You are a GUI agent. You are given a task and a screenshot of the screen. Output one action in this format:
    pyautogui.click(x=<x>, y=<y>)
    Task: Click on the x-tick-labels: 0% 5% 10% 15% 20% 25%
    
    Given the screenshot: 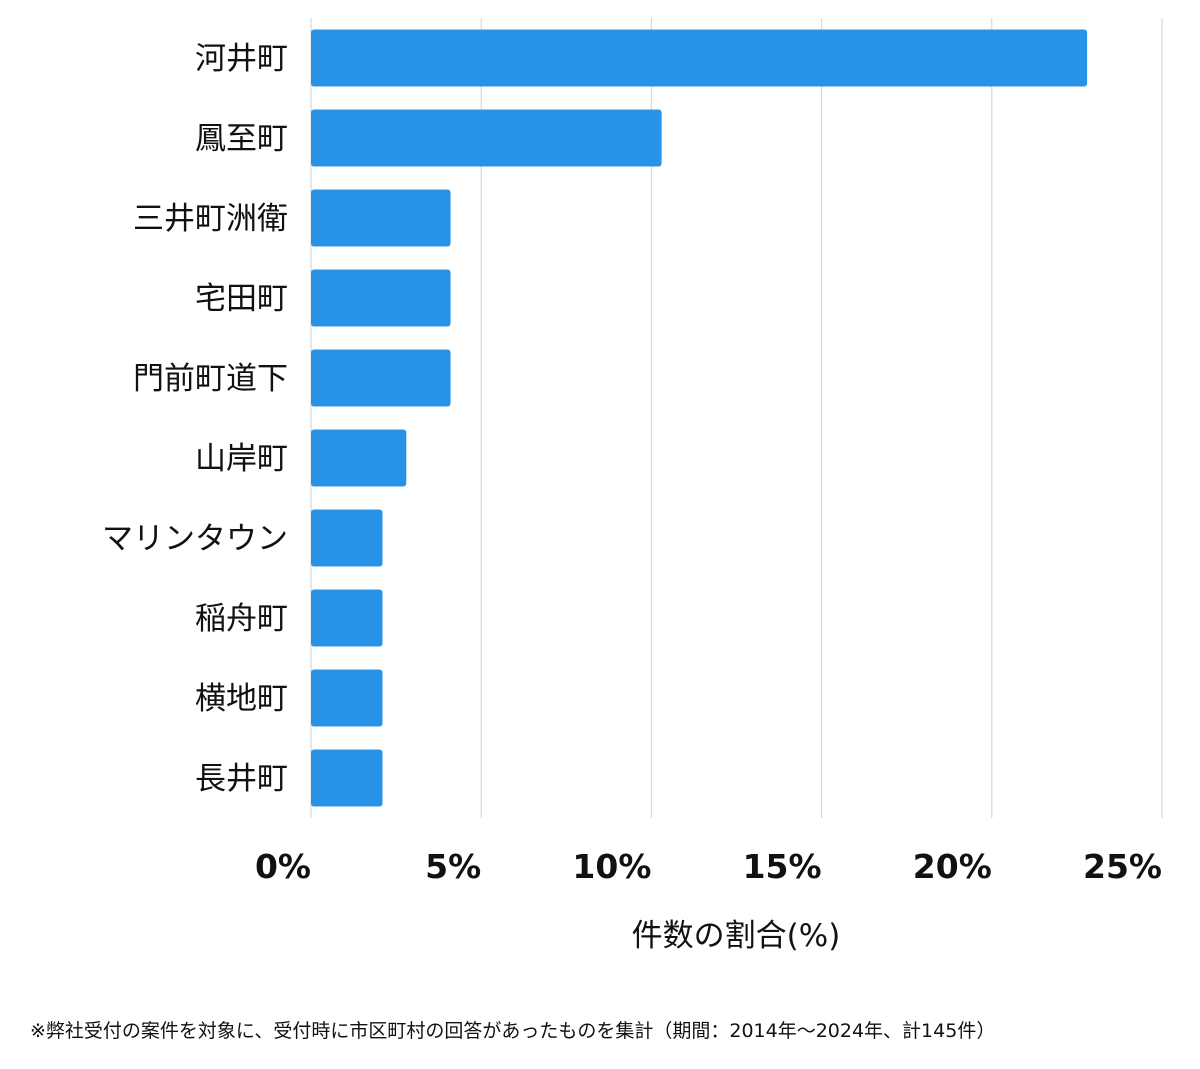 What is the action you would take?
    pyautogui.click(x=708, y=866)
    